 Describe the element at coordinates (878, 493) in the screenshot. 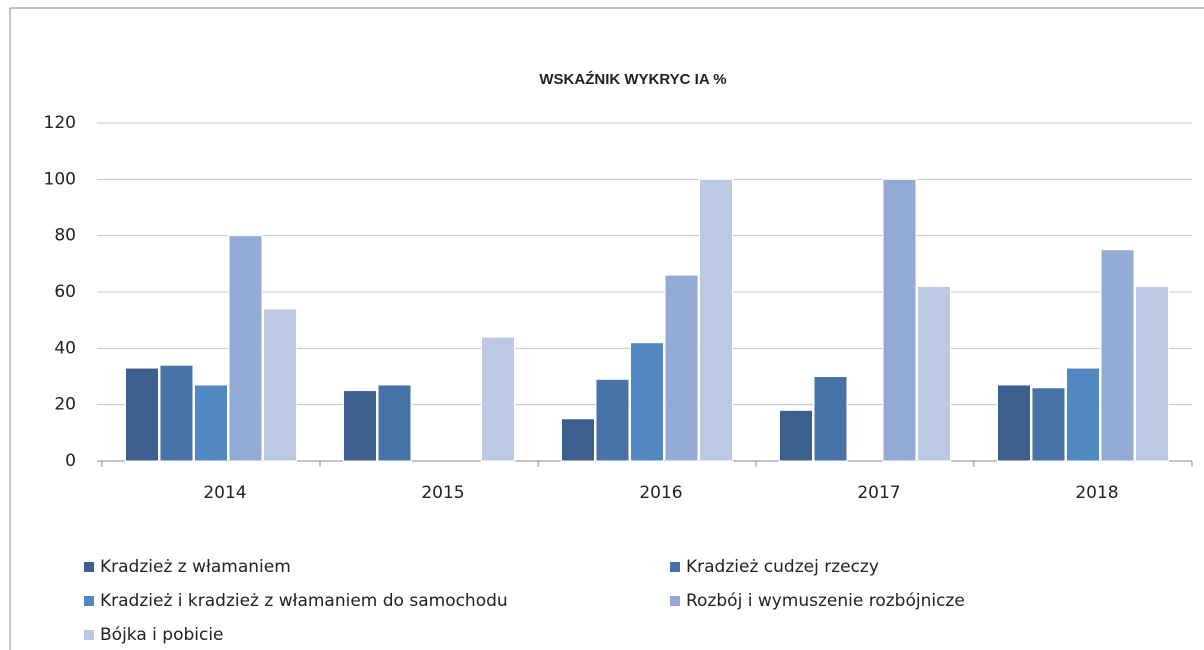

I see `x-tick-label: 2017` at that location.